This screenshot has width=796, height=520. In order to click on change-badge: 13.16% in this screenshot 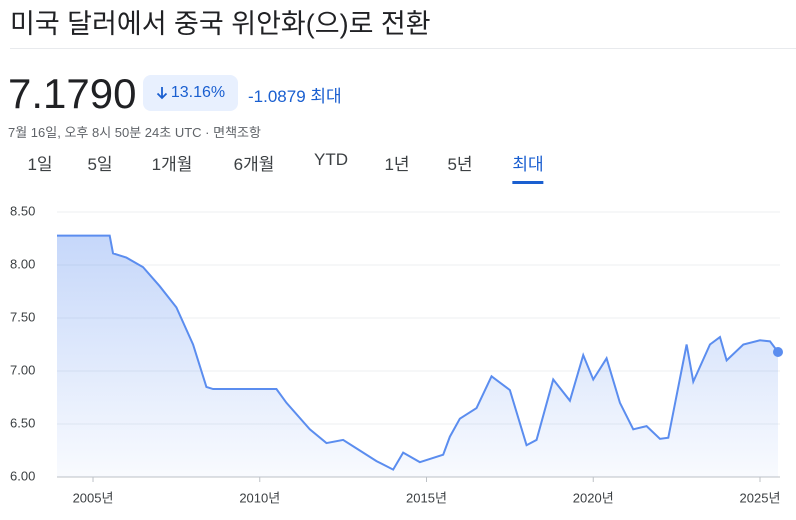, I will do `click(190, 93)`.